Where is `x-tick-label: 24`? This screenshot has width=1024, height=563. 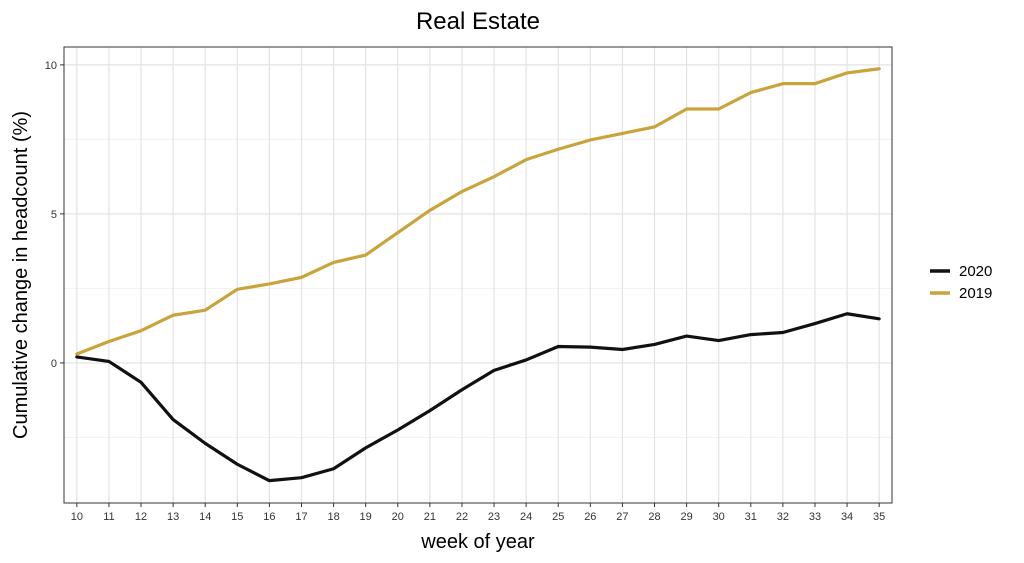 x-tick-label: 24 is located at coordinates (526, 517).